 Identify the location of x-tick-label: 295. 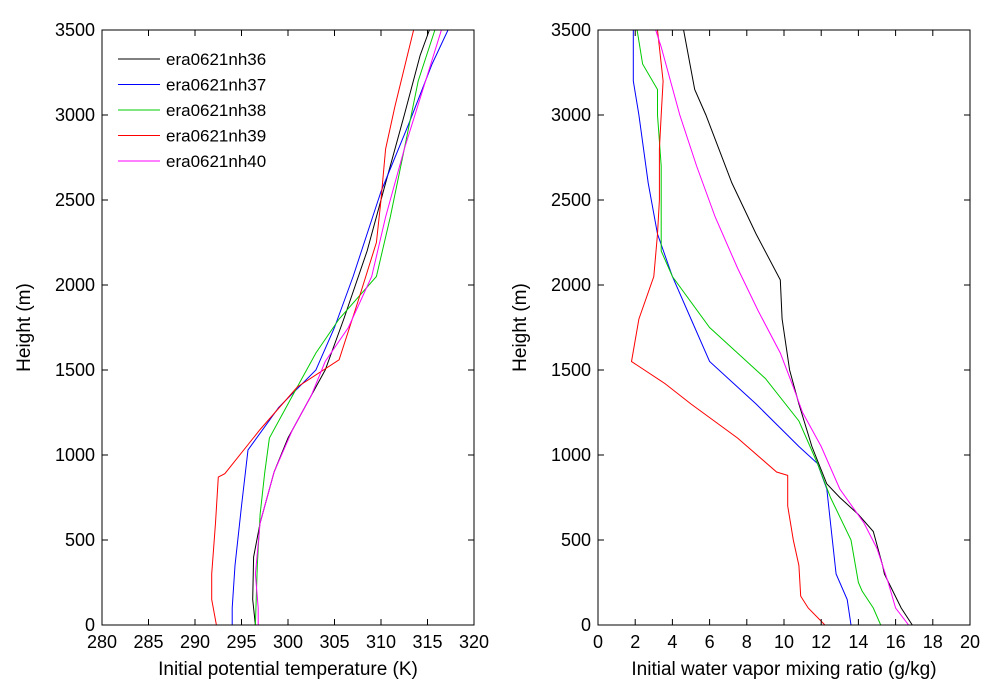
(241, 642).